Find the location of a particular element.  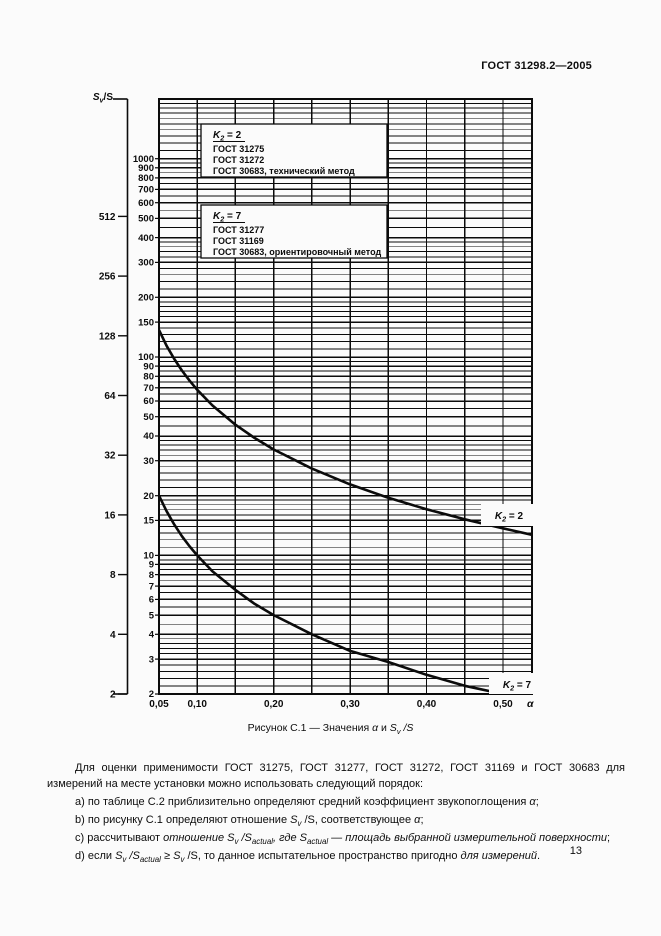

svg-text: 512 is located at coordinates (107, 217).